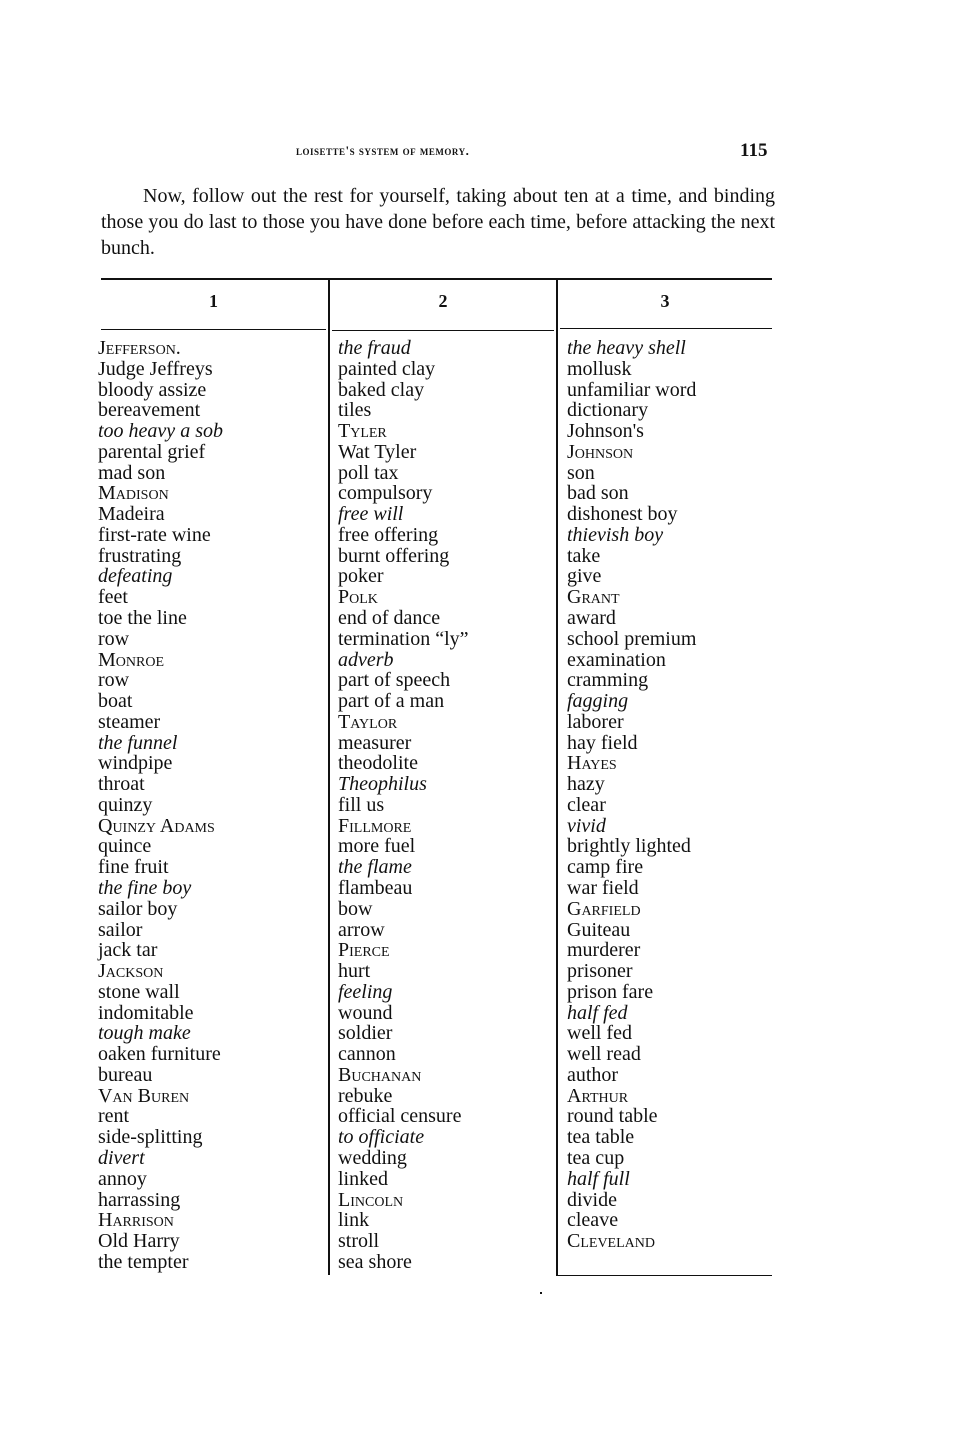  I want to click on list-item: fagging, so click(598, 701).